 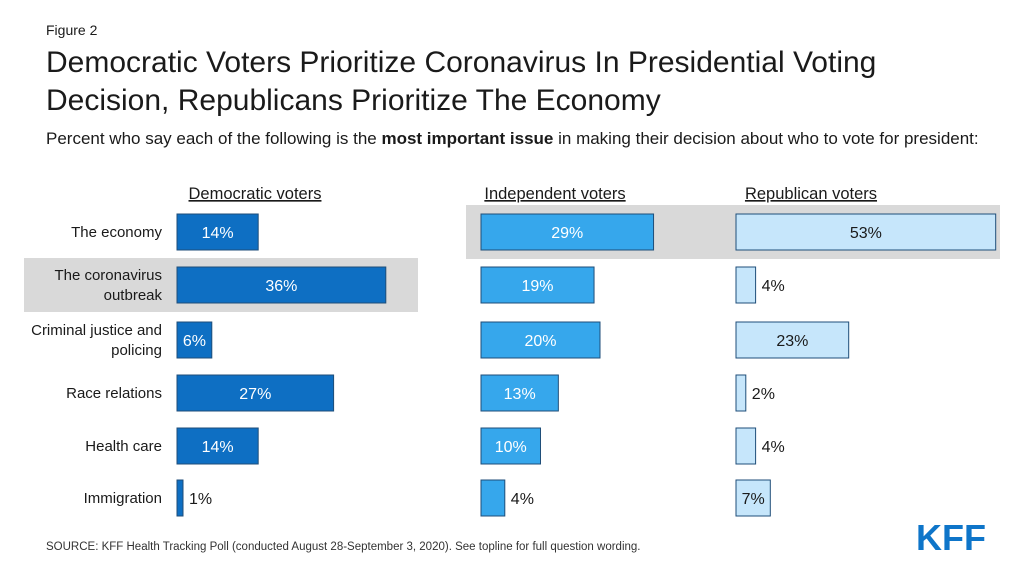 I want to click on value-label-democratic-voters-criminal-justice-and-policing: 6%, so click(x=194, y=341).